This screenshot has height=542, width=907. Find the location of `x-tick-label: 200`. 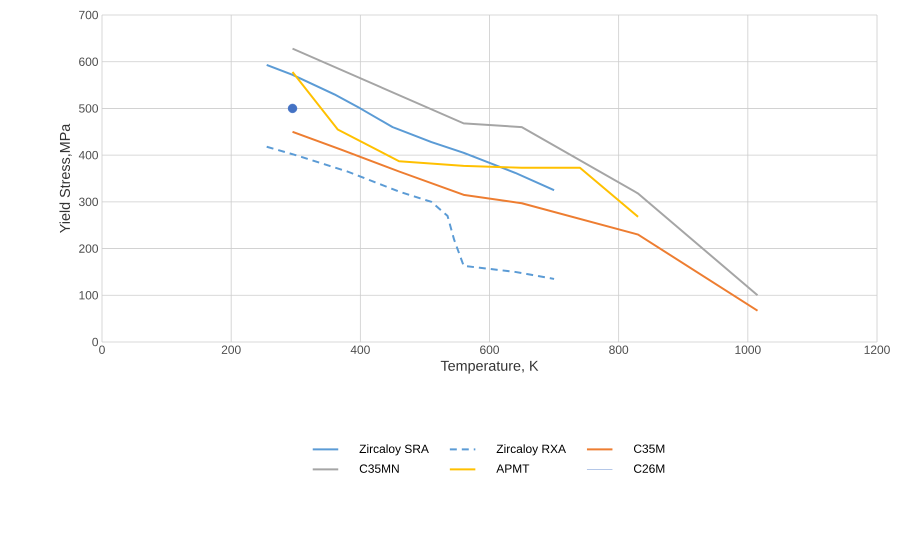

x-tick-label: 200 is located at coordinates (231, 350).